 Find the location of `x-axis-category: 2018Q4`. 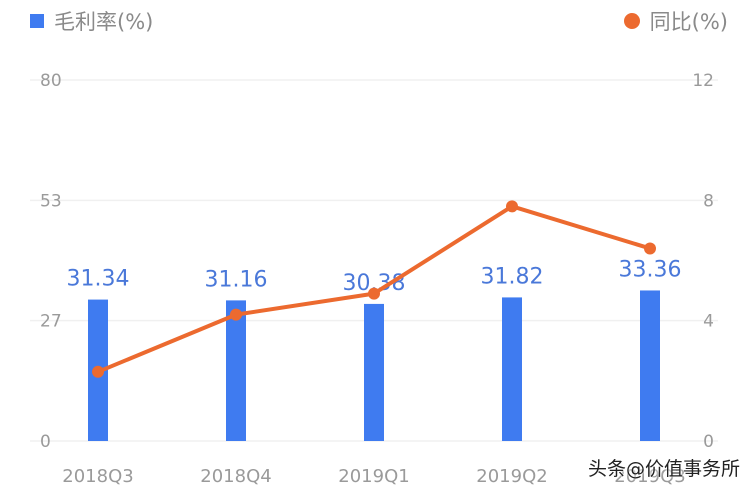

x-axis-category: 2018Q4 is located at coordinates (235, 476).